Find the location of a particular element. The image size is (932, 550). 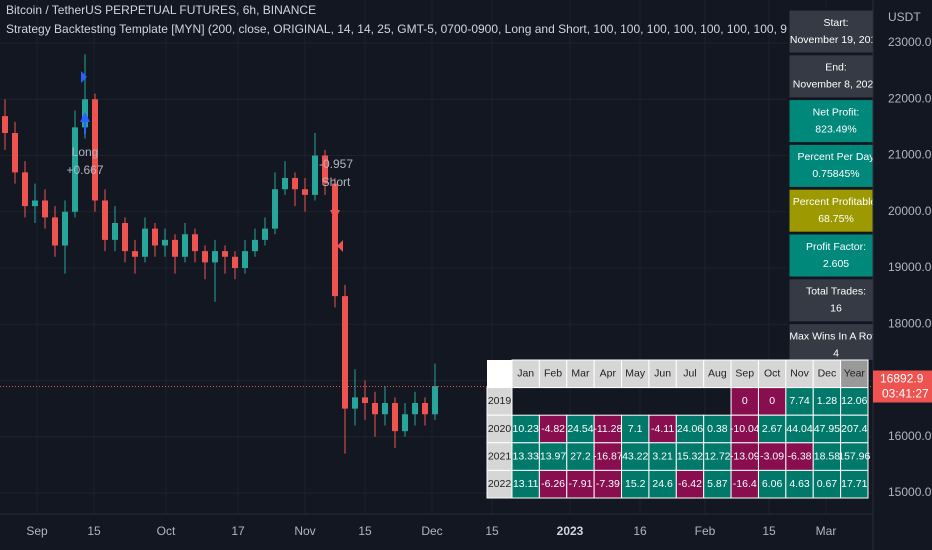

column-header: Year is located at coordinates (855, 374).